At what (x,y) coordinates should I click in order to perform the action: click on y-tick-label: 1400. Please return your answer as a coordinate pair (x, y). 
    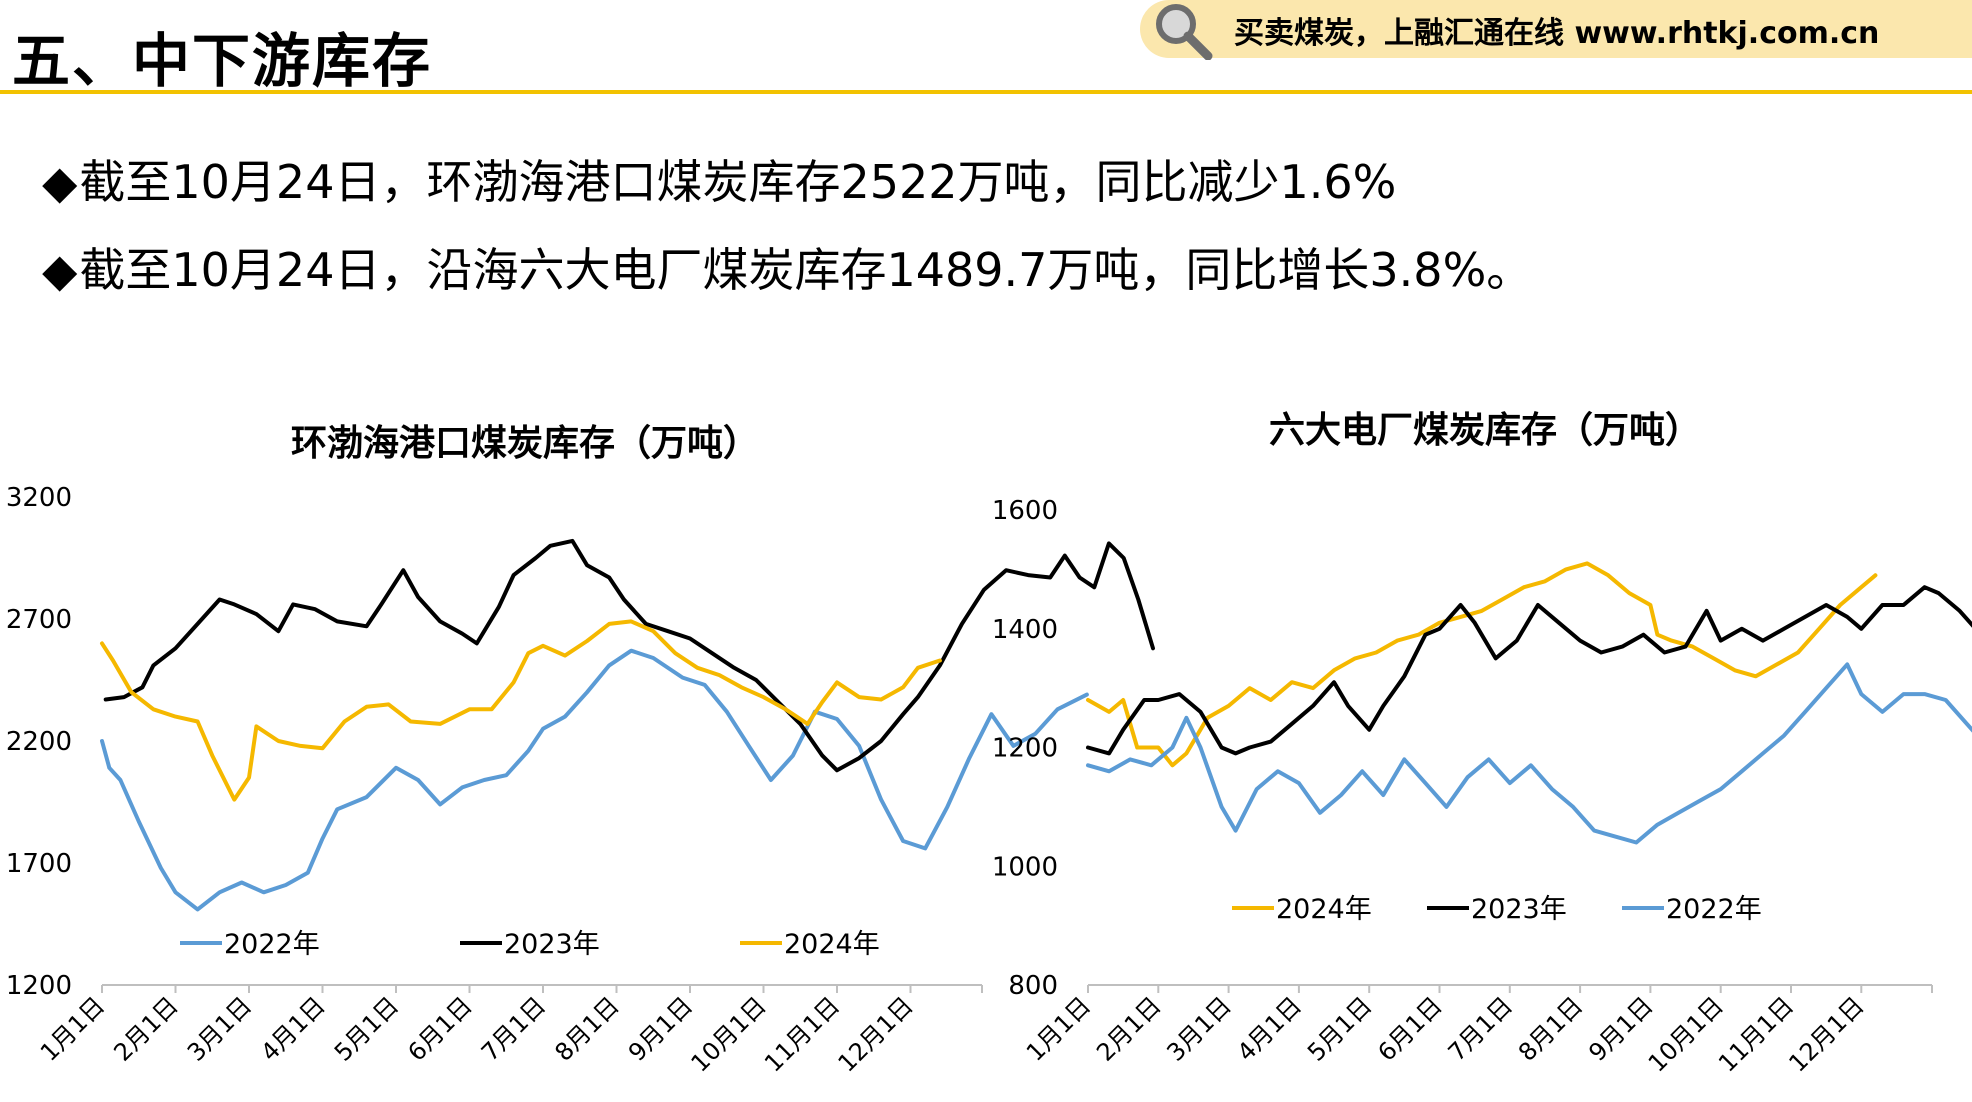
    Looking at the image, I should click on (1025, 630).